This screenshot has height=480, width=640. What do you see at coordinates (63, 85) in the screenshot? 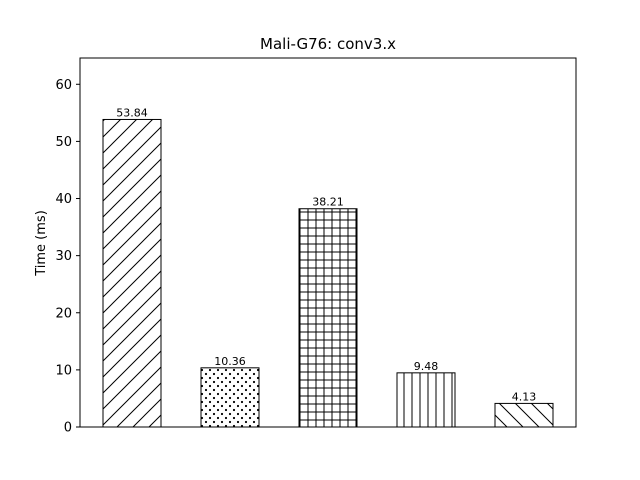
I see `y-tick-label: 60` at bounding box center [63, 85].